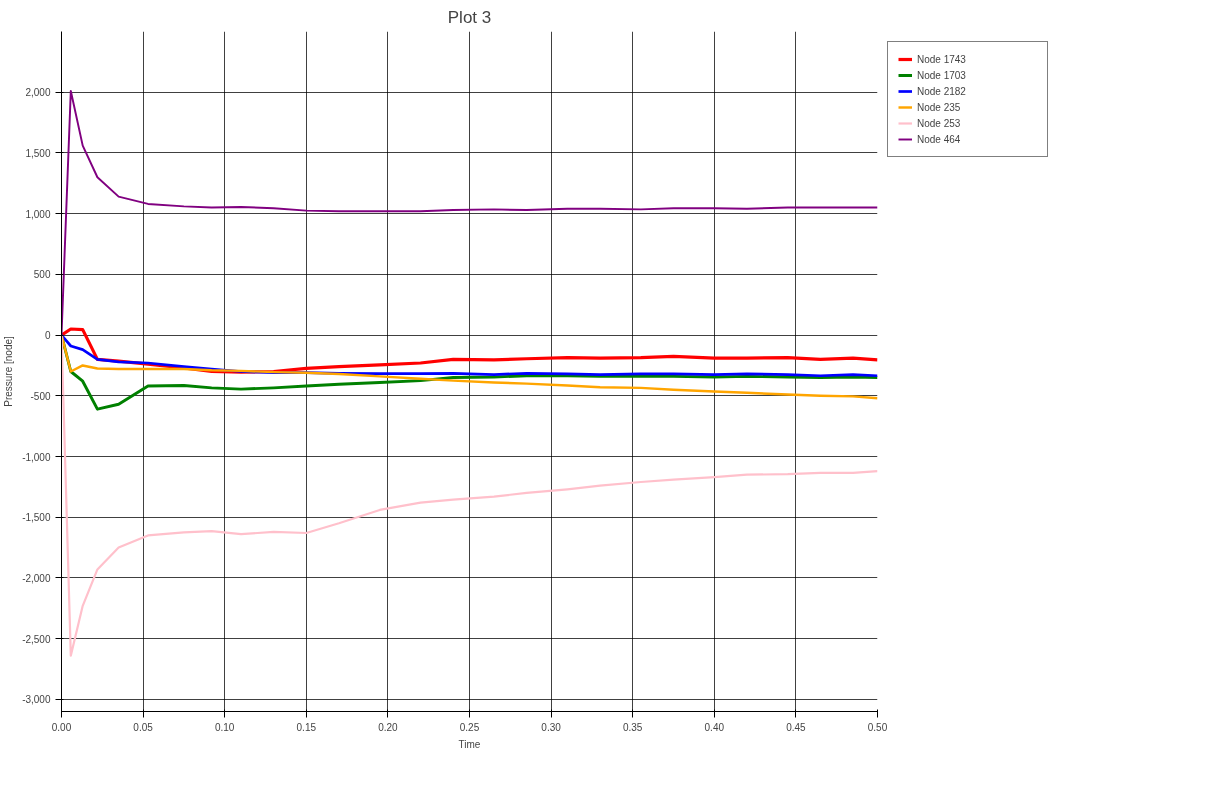 The height and width of the screenshot is (794, 1210). Describe the element at coordinates (9, 371) in the screenshot. I see `y-axis-title: Pressure [node]` at that location.